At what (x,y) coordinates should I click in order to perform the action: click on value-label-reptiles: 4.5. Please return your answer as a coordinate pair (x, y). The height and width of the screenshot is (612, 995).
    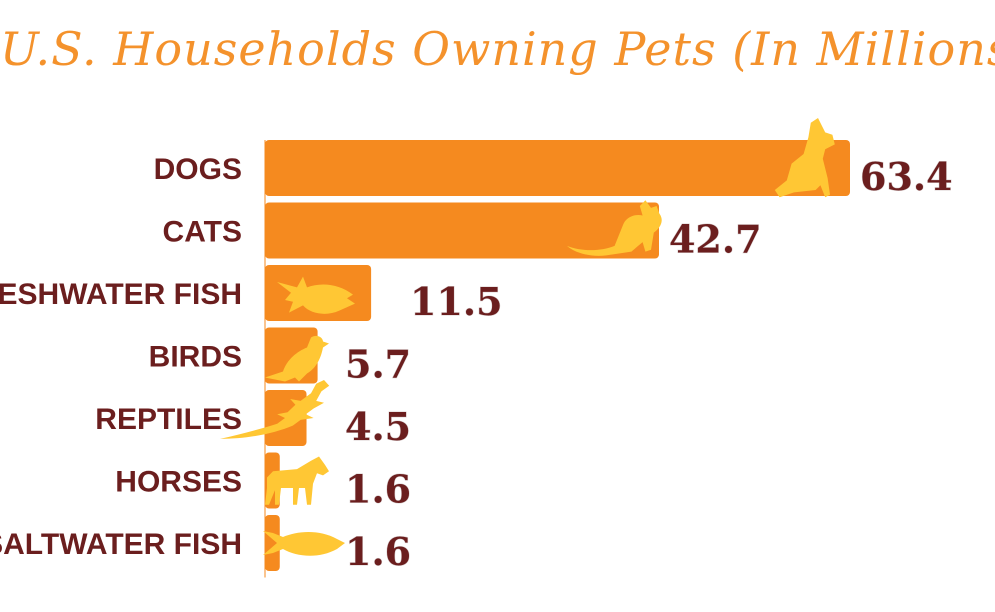
    Looking at the image, I should click on (378, 426).